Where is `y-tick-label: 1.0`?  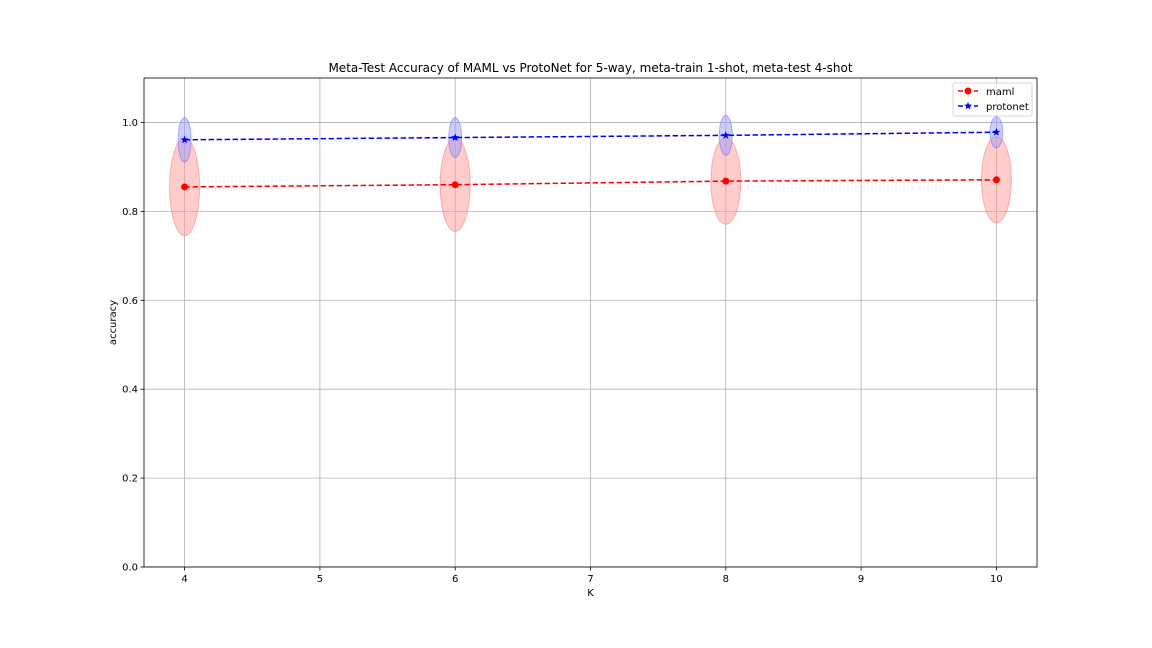
y-tick-label: 1.0 is located at coordinates (130, 123).